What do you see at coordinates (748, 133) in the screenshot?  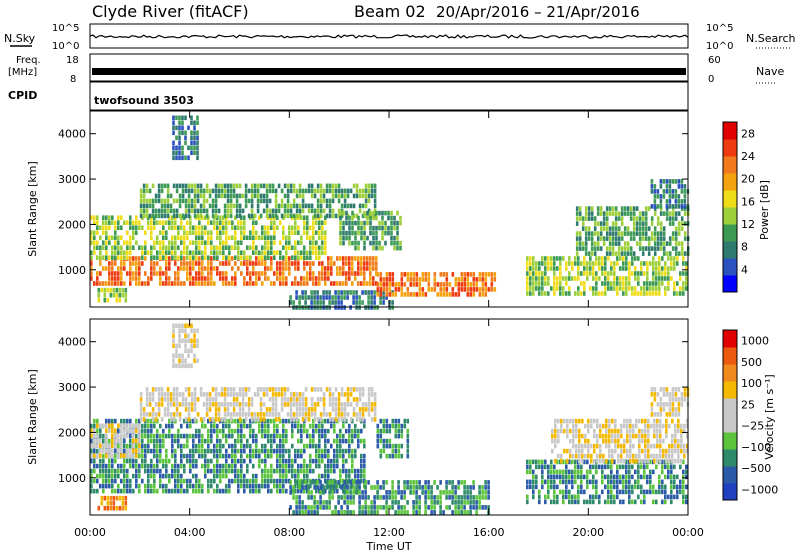 I see `power-colorbar-tick-label: 28` at bounding box center [748, 133].